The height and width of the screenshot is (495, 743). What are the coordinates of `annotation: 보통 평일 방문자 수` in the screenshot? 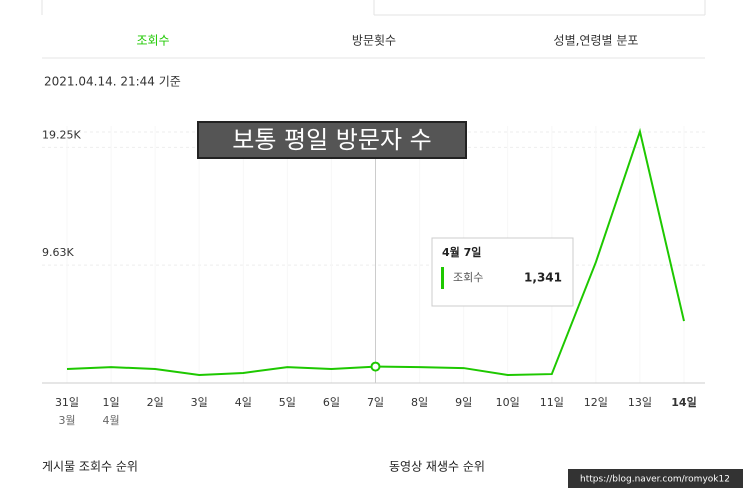 It's located at (332, 140).